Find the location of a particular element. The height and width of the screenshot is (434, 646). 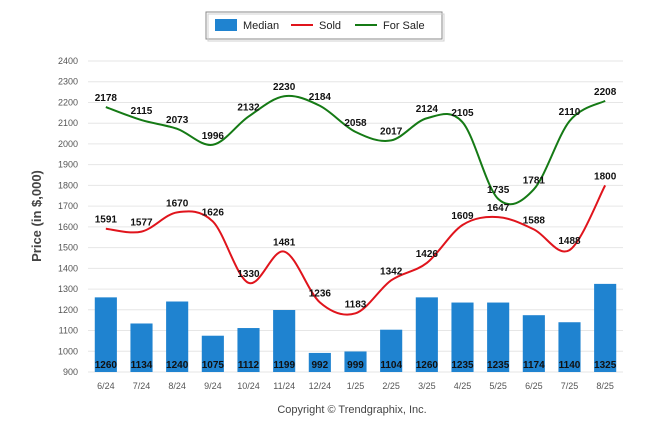

median-data-label: 1134 is located at coordinates (142, 365).